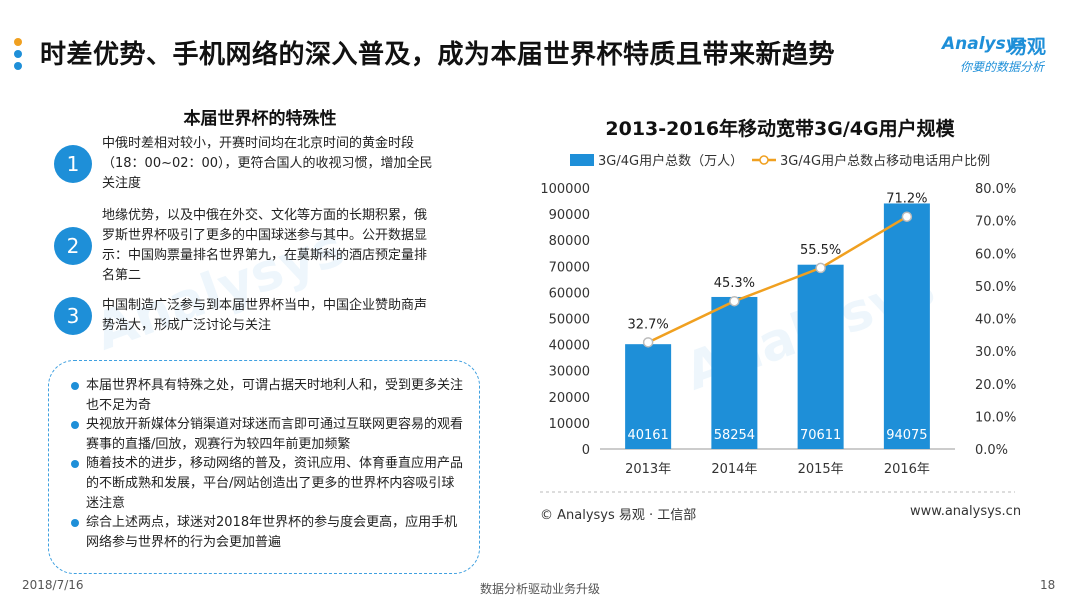 Image resolution: width=1080 pixels, height=608 pixels. I want to click on y-tick-label: 70000, so click(569, 267).